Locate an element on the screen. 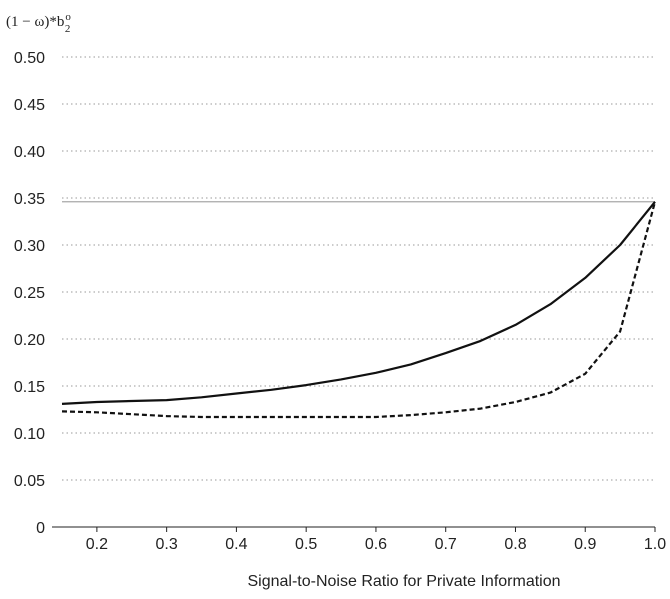 The image size is (670, 599). x-tick-label: 0.6 is located at coordinates (376, 544).